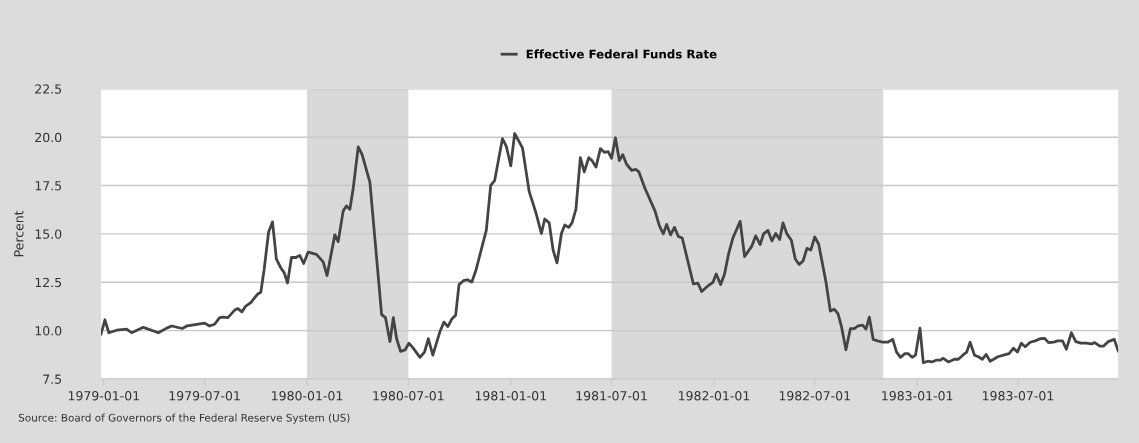 The image size is (1139, 443). Describe the element at coordinates (48, 89) in the screenshot. I see `y-tick-label: 22.5` at that location.